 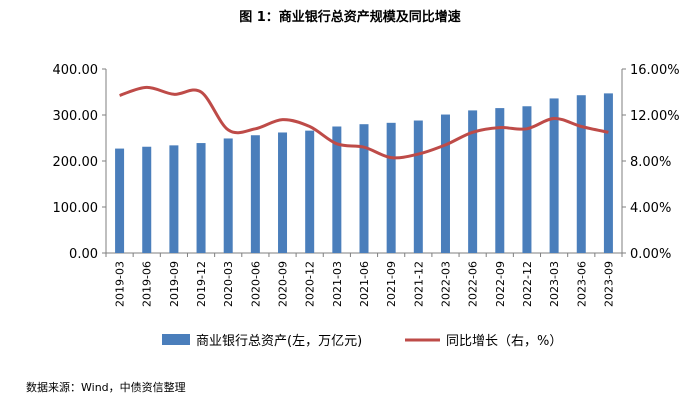 I want to click on x-tick-label: 2022-06, so click(x=473, y=284).